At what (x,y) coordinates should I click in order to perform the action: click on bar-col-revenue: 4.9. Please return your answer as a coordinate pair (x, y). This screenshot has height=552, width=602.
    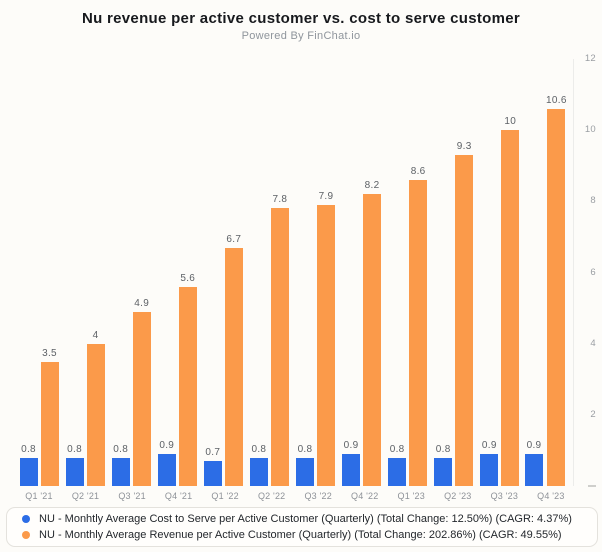
    Looking at the image, I should click on (141, 391).